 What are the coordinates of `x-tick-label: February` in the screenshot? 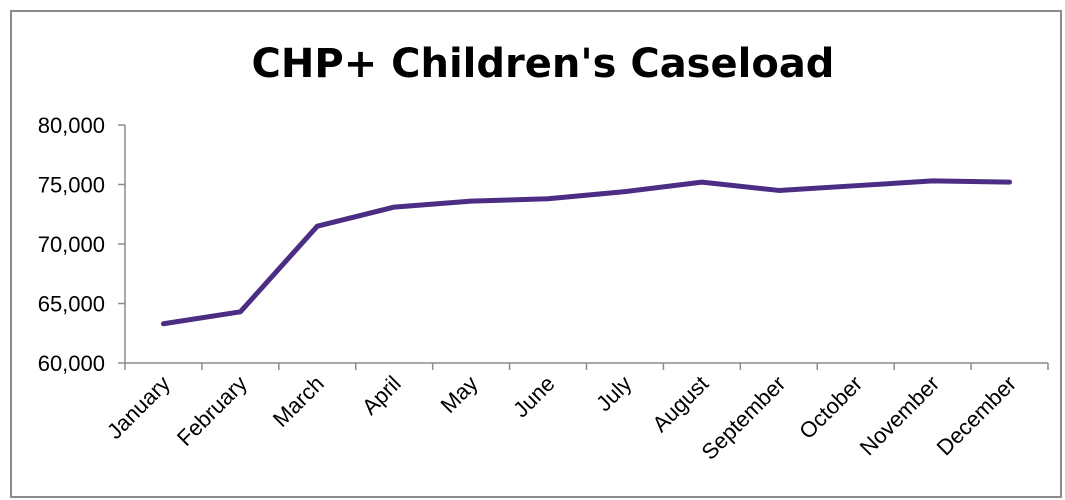 It's located at (212, 411).